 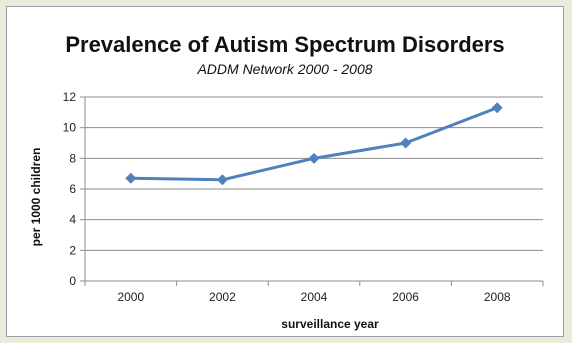 What do you see at coordinates (72, 220) in the screenshot?
I see `y-tick-label: 4` at bounding box center [72, 220].